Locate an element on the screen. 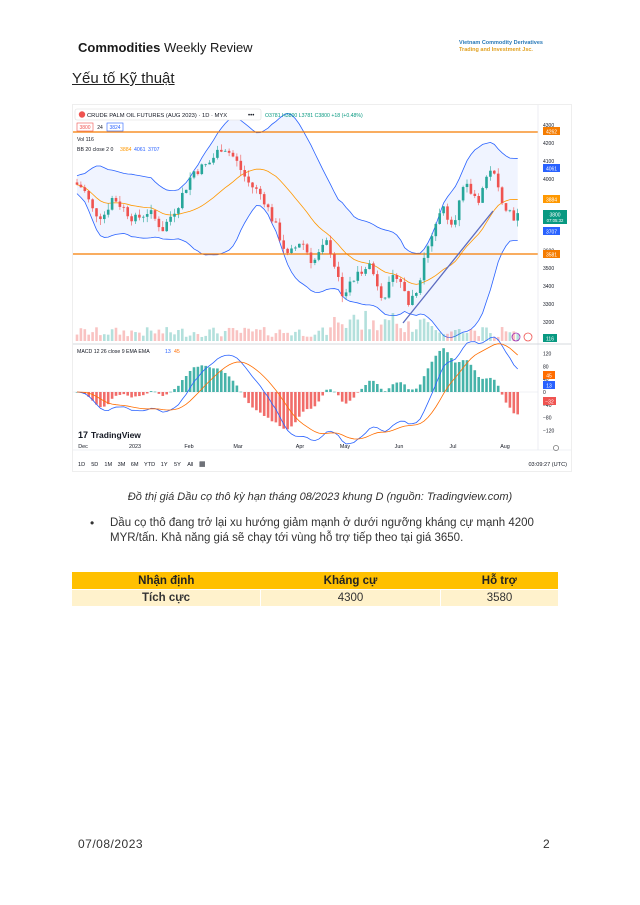 The image size is (640, 905). badge-last-time: 07:05:32 is located at coordinates (555, 220).